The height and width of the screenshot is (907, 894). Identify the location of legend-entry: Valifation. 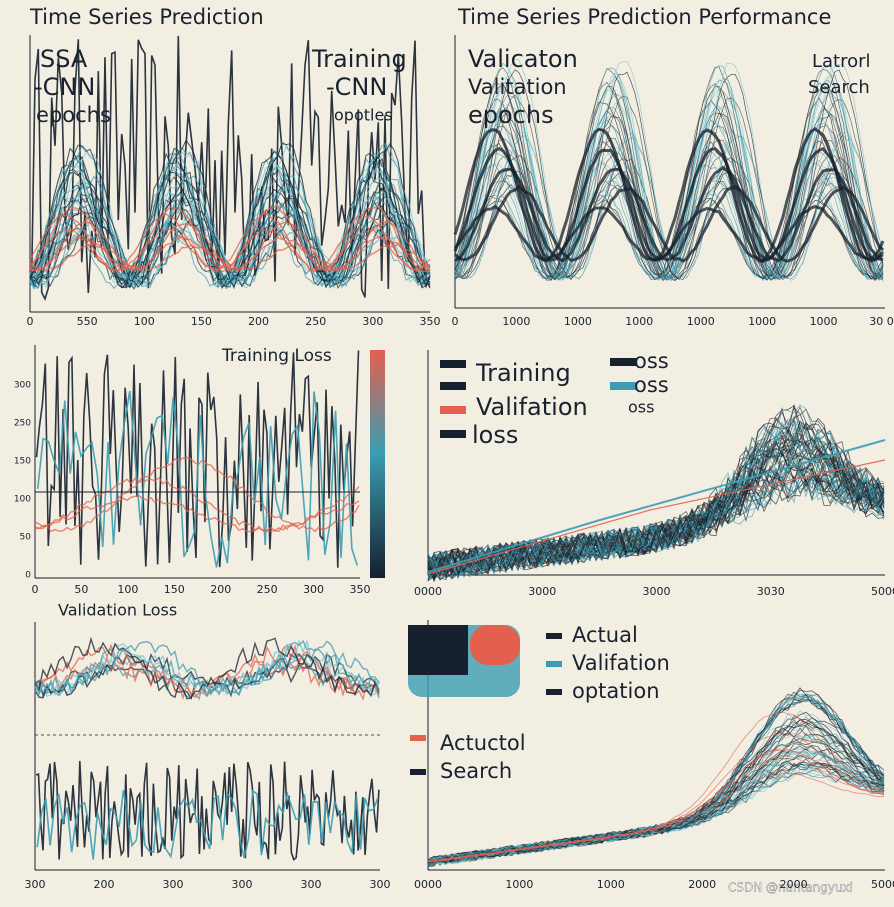
(621, 663).